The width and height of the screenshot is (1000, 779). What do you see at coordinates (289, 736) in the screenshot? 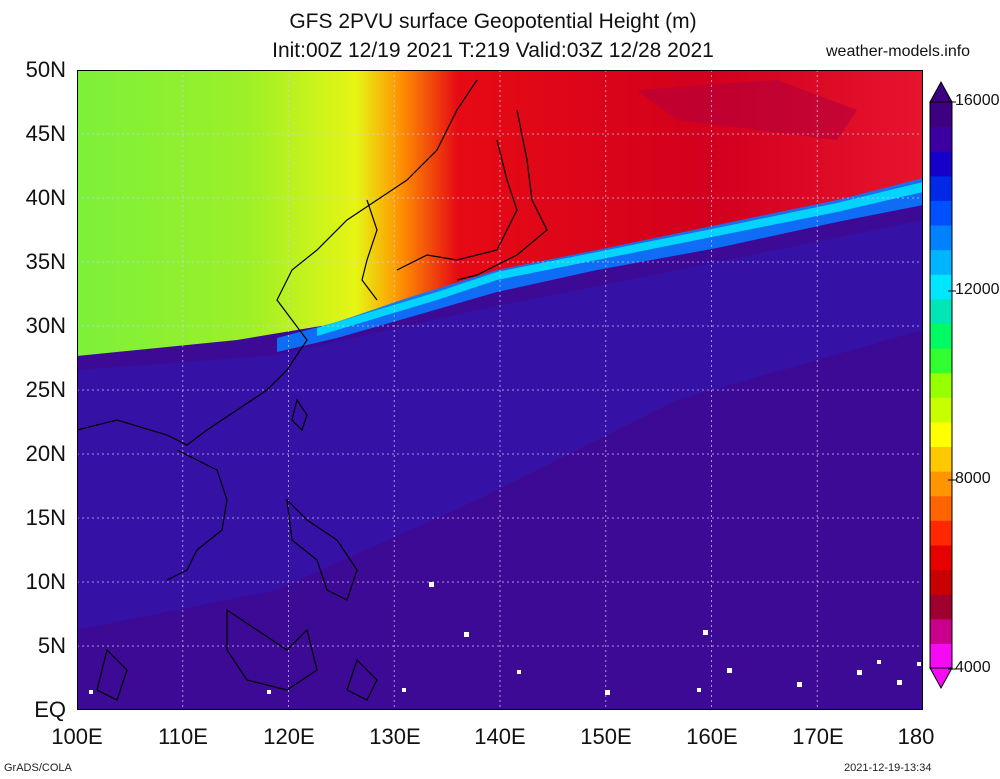
I see `lon-label-120e: 120E` at bounding box center [289, 736].